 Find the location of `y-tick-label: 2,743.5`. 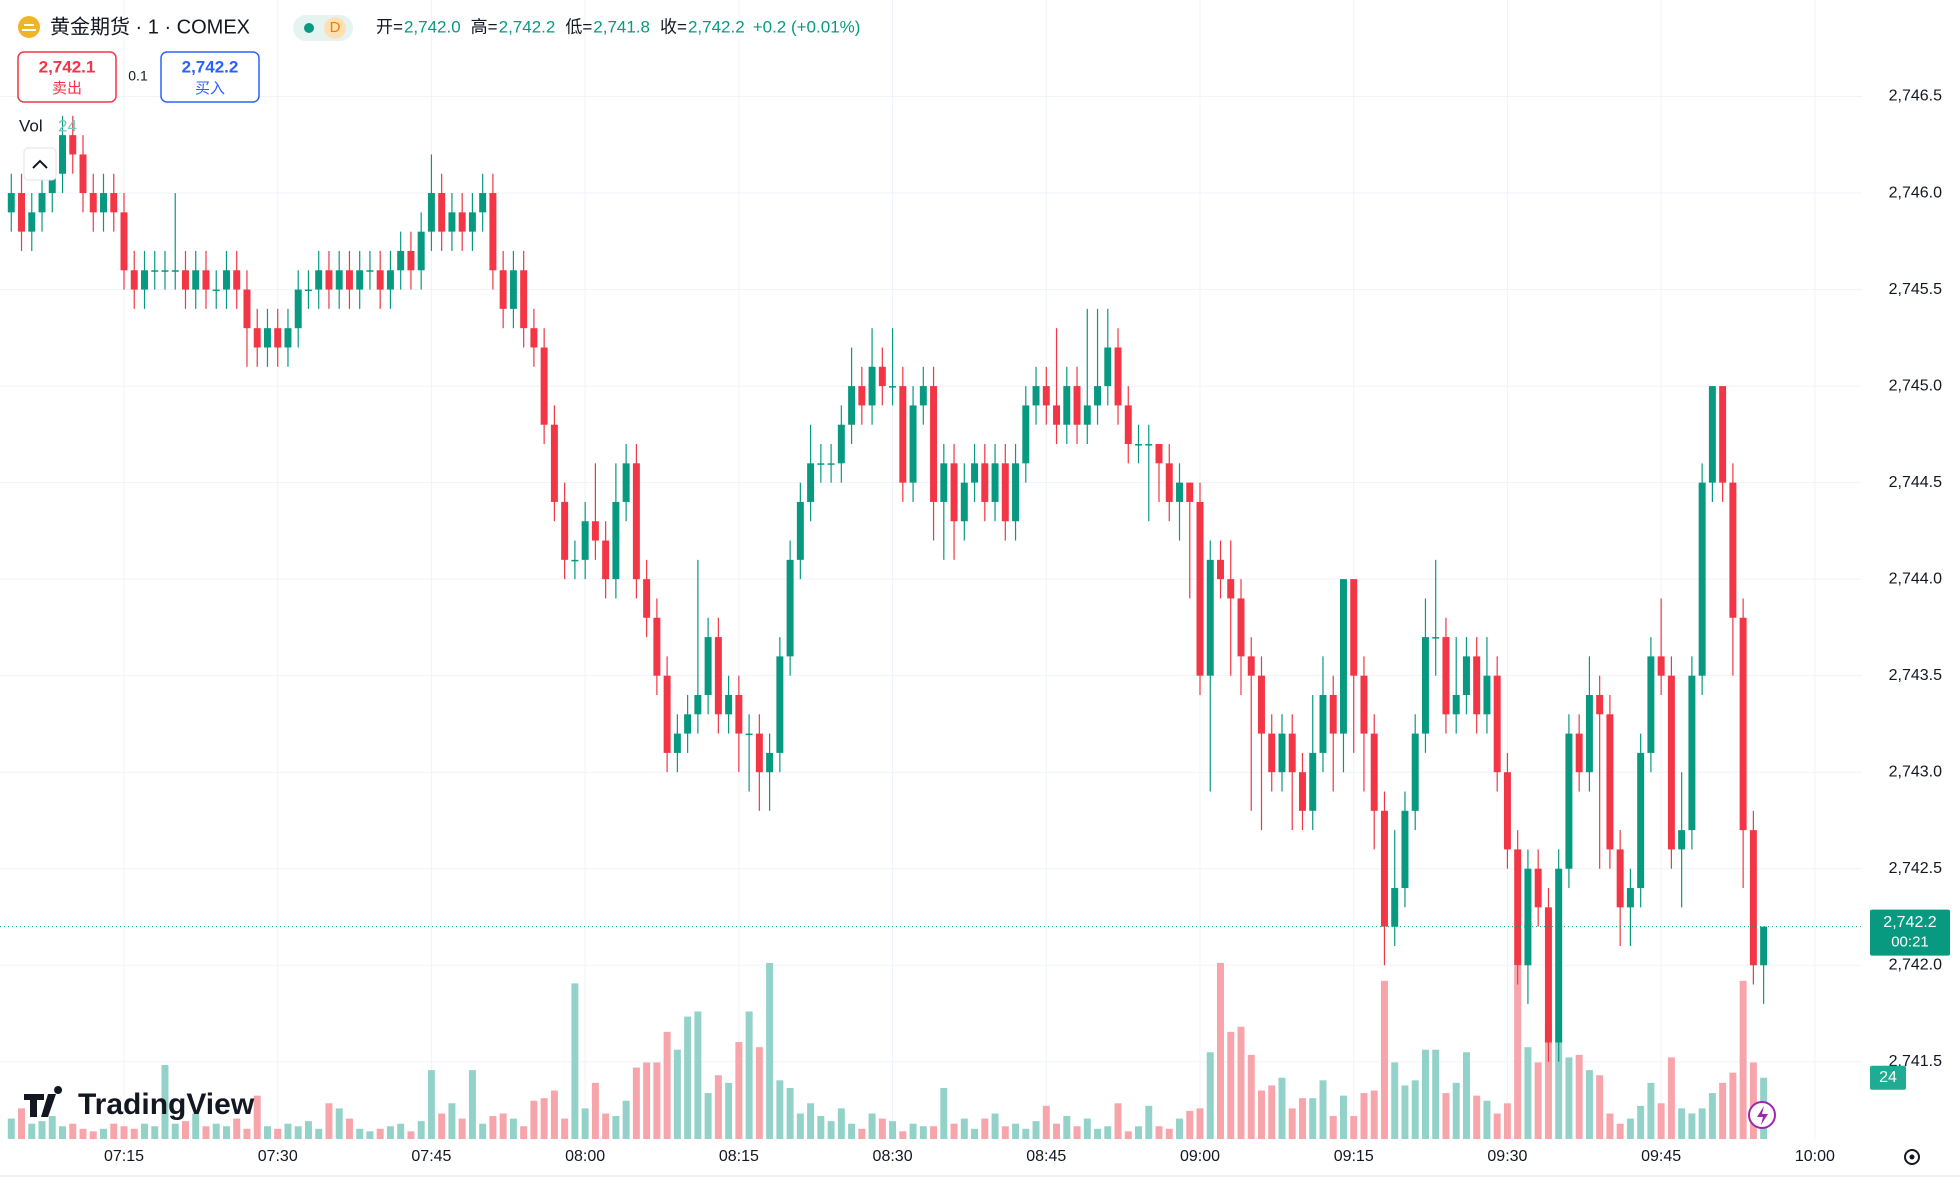

y-tick-label: 2,743.5 is located at coordinates (1915, 675).